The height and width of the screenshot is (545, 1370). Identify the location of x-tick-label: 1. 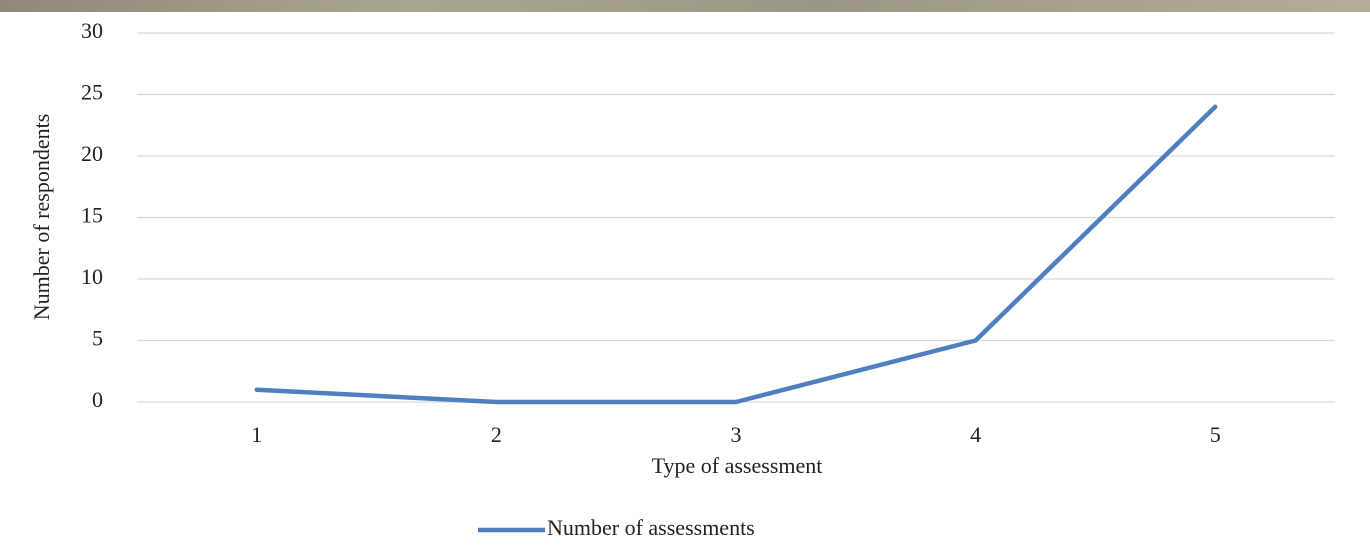
(256, 434).